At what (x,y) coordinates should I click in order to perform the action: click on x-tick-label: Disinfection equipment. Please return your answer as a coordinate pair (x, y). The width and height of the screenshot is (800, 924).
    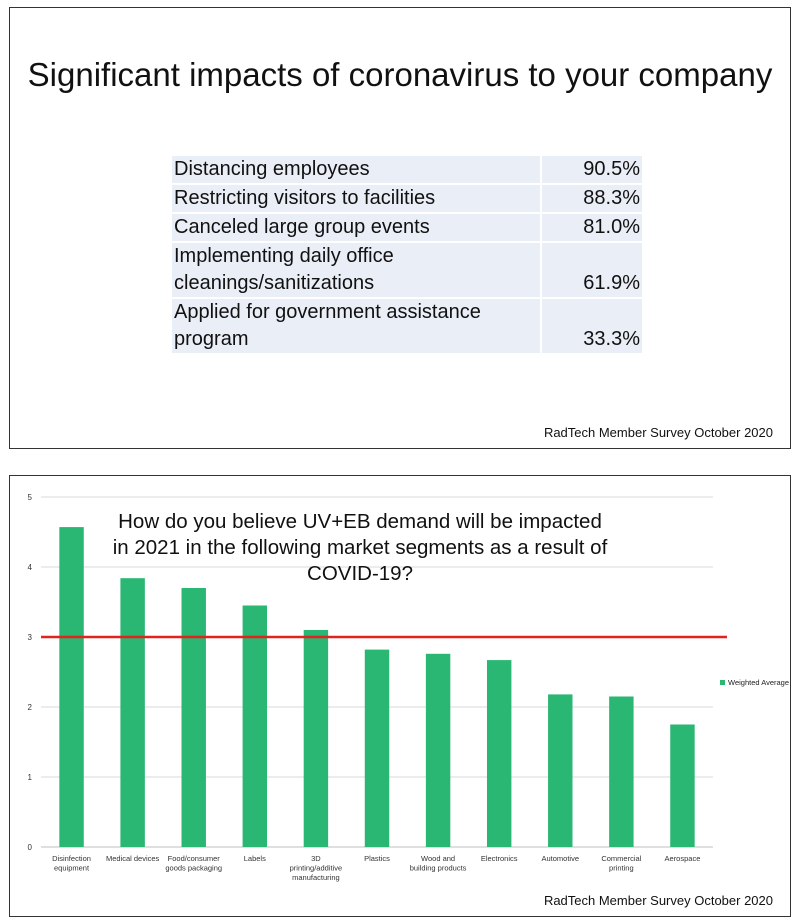
    Looking at the image, I should click on (71, 863).